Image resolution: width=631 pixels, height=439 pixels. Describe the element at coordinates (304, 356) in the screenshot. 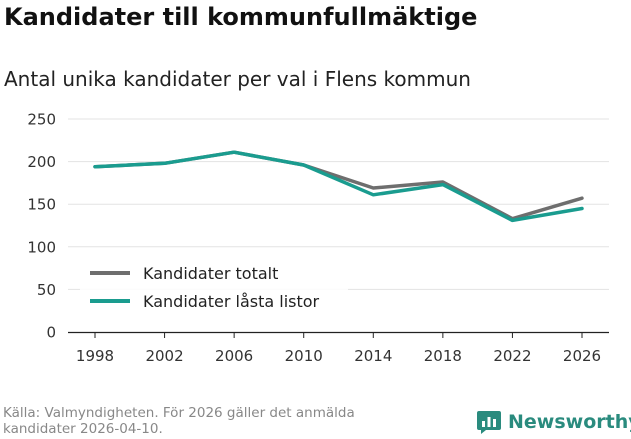

I see `x-tick-label: 2010` at that location.